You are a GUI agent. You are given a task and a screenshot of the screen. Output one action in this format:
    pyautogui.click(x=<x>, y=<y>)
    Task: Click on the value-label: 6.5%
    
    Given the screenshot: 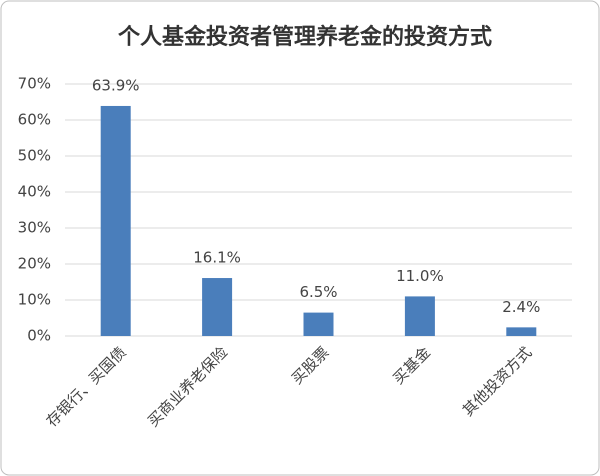 What is the action you would take?
    pyautogui.click(x=318, y=292)
    